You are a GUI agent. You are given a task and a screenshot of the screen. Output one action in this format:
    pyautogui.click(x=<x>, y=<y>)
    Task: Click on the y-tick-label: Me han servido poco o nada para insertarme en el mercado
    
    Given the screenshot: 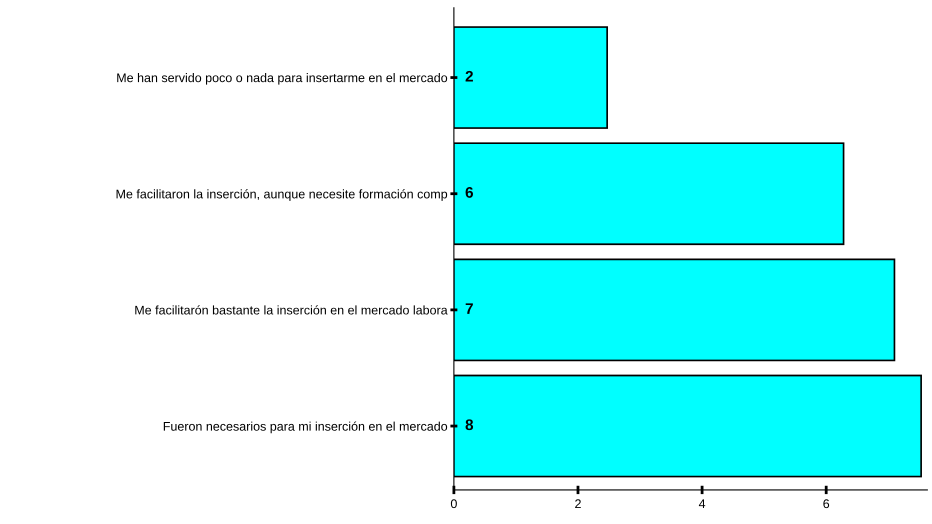 What is the action you would take?
    pyautogui.click(x=282, y=79)
    